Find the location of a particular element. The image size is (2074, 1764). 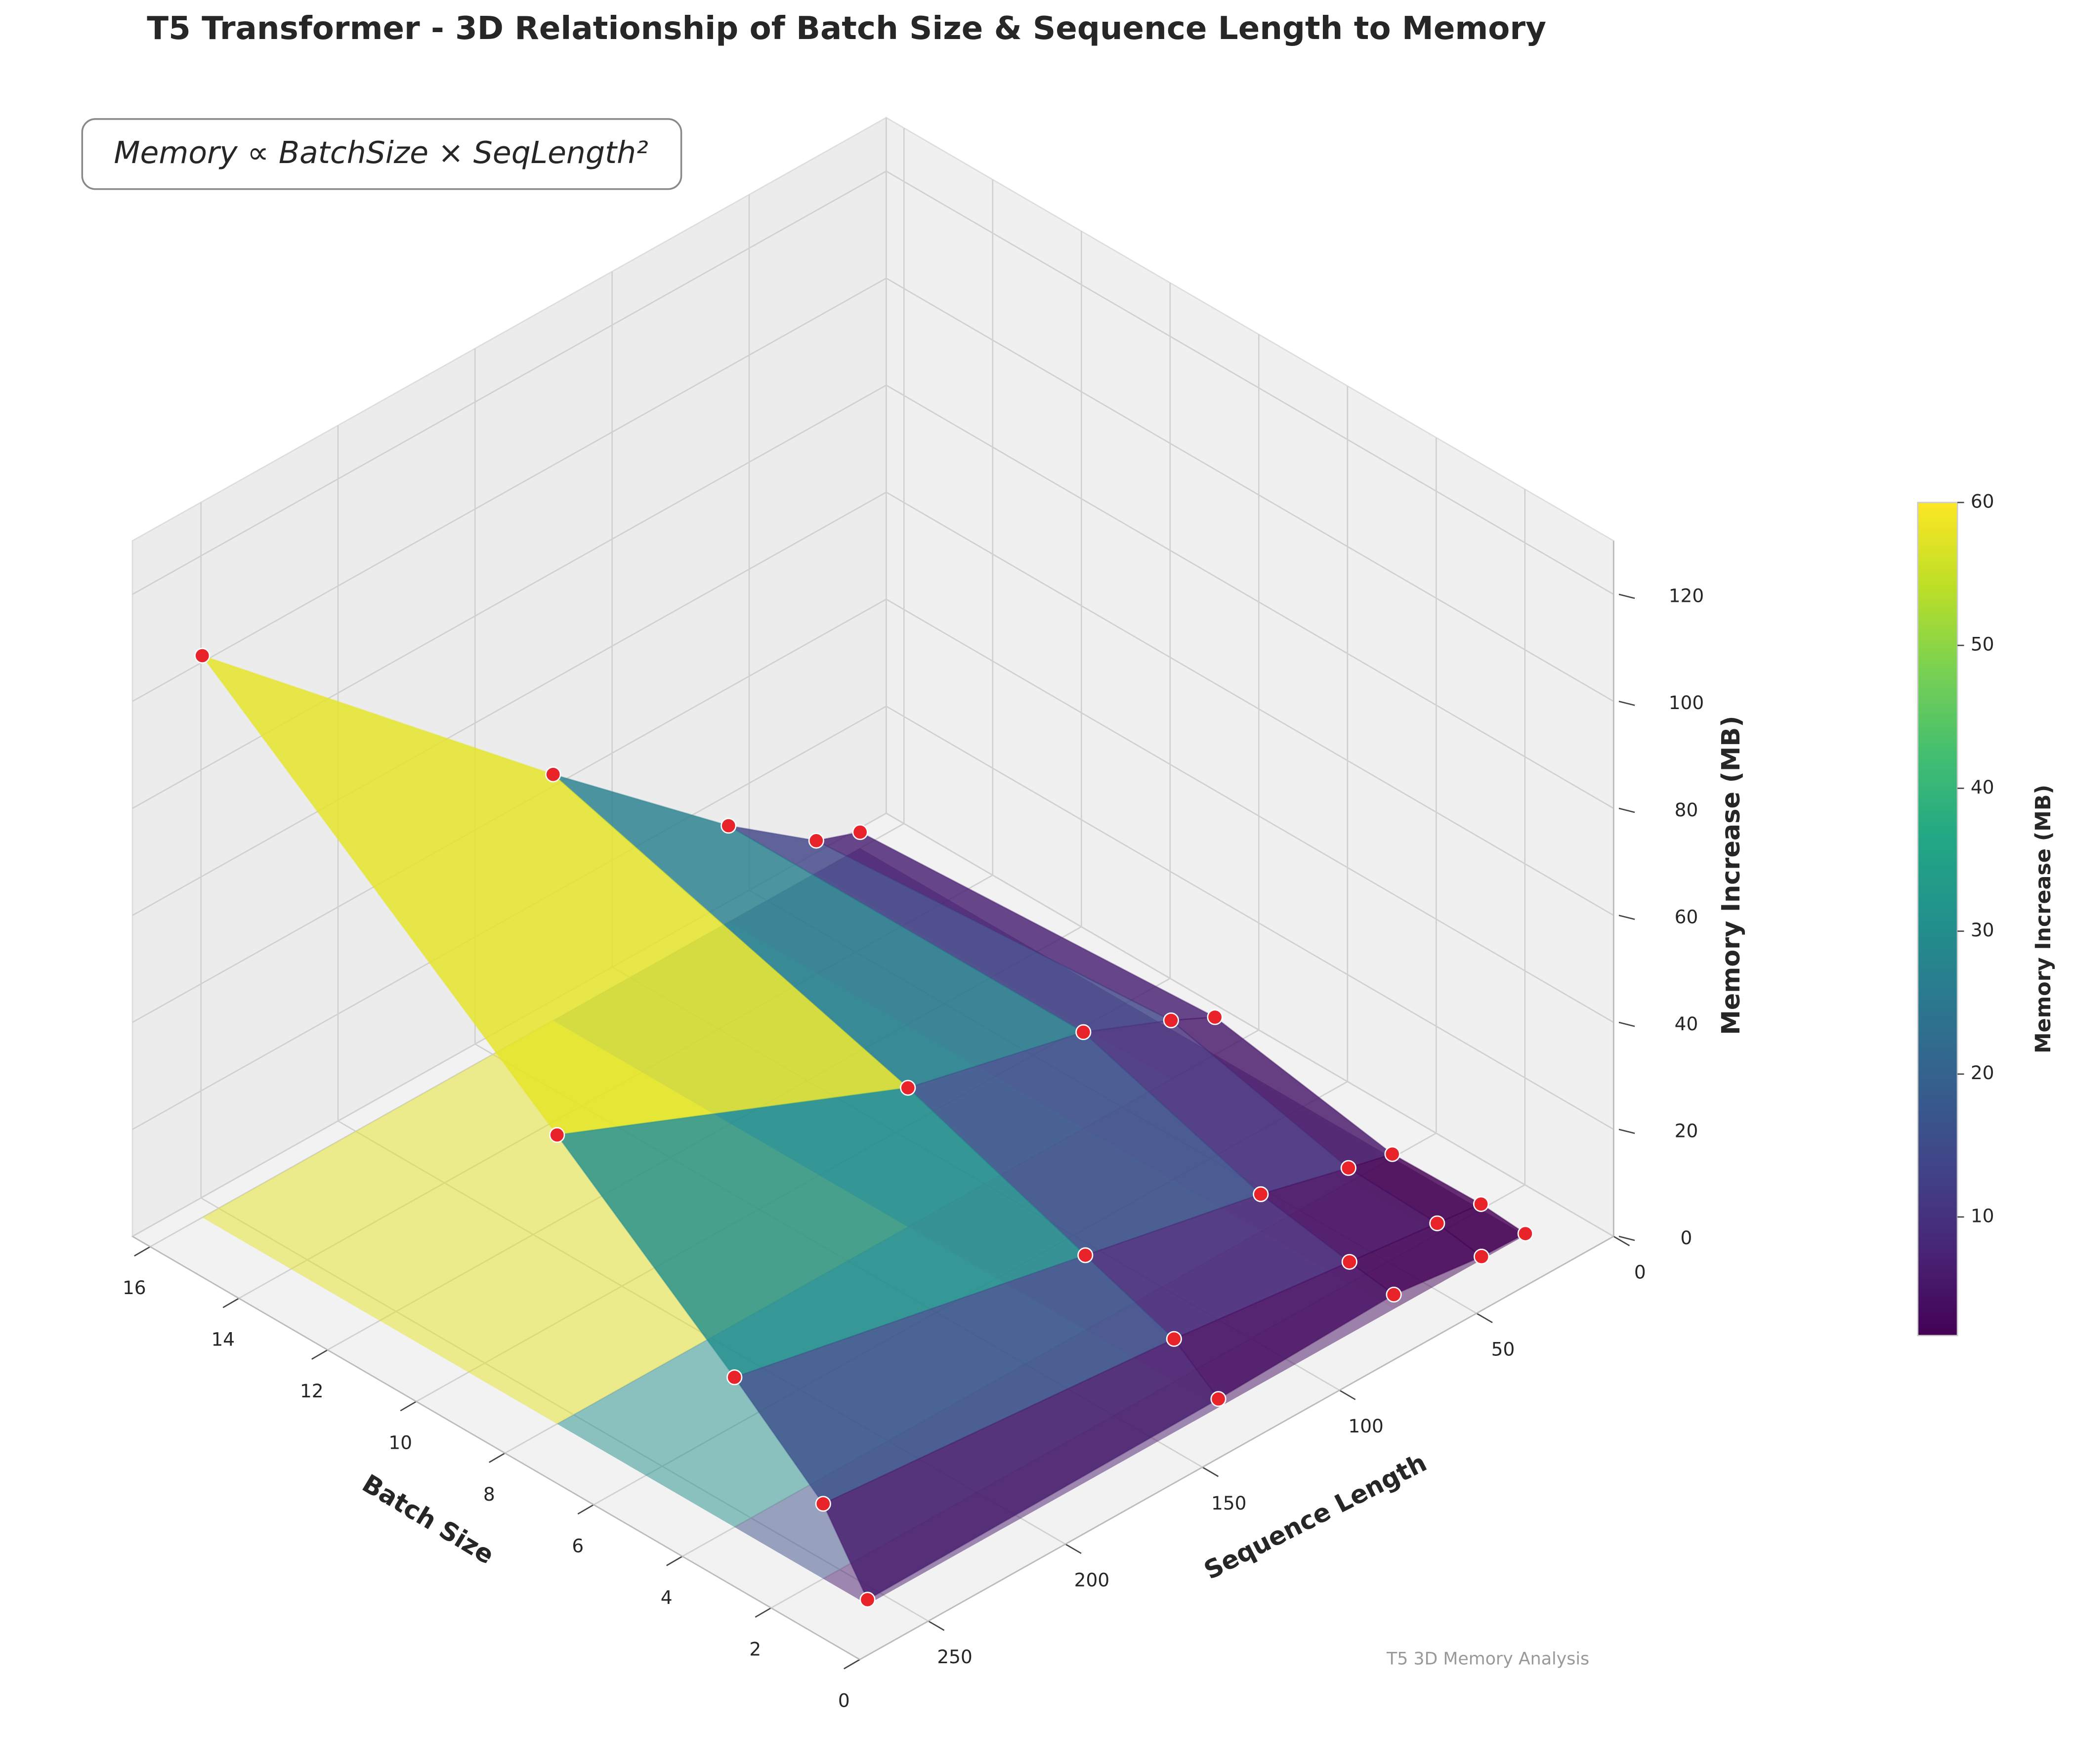

x-tick-label: 6 is located at coordinates (578, 1545).